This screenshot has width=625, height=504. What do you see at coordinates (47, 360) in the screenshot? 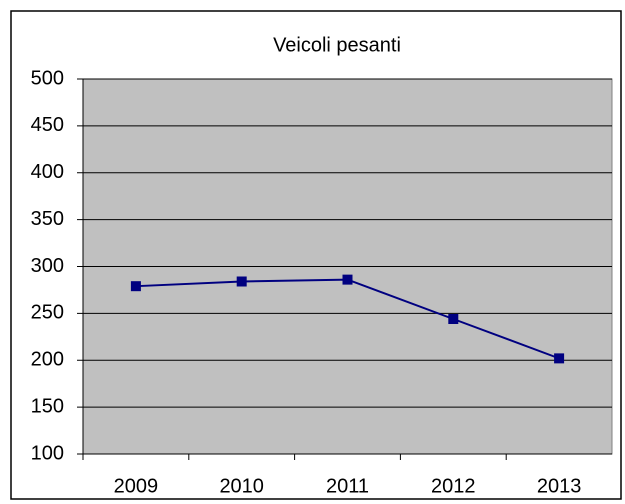
I see `y-tick-label: 200` at bounding box center [47, 360].